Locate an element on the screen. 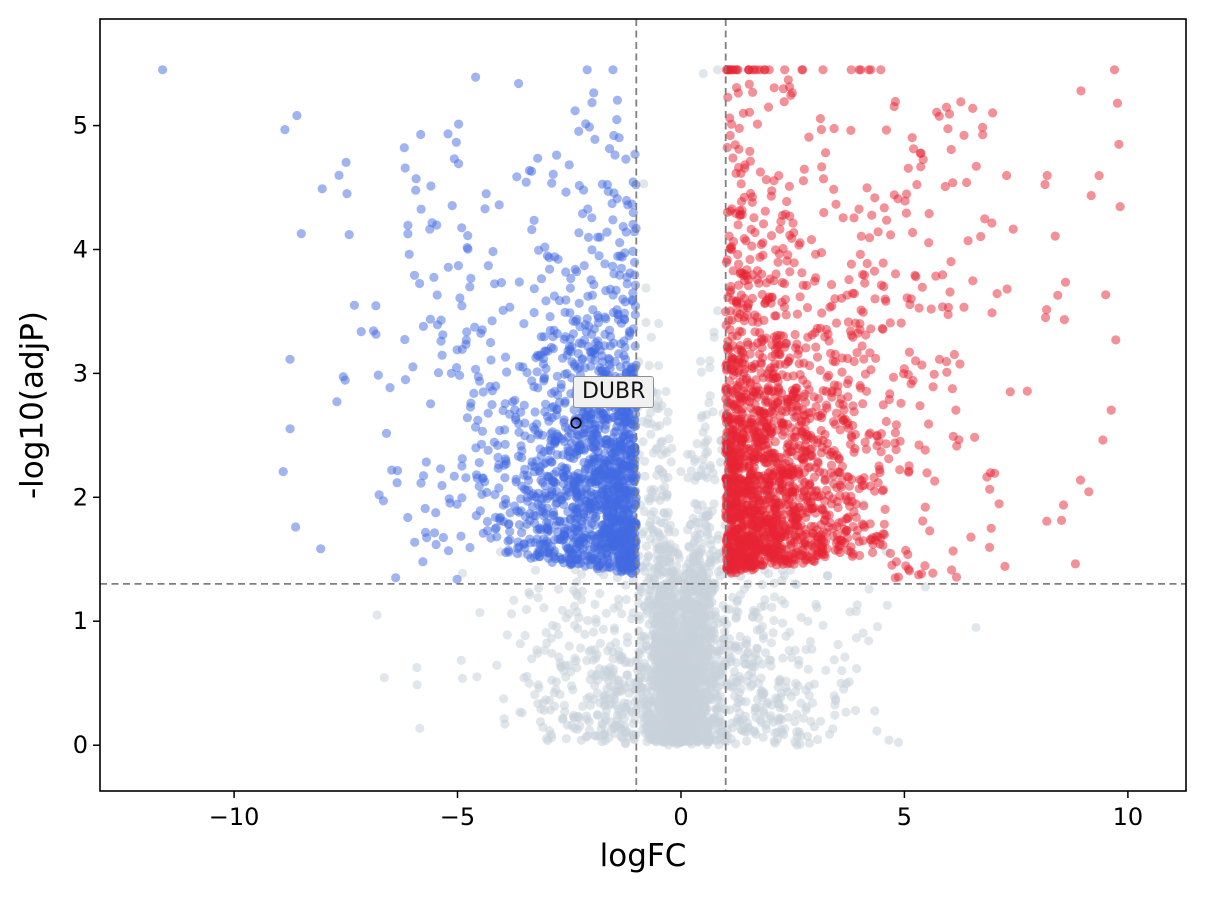 The image size is (1211, 906). x-axis-label: logFC is located at coordinates (643, 856).